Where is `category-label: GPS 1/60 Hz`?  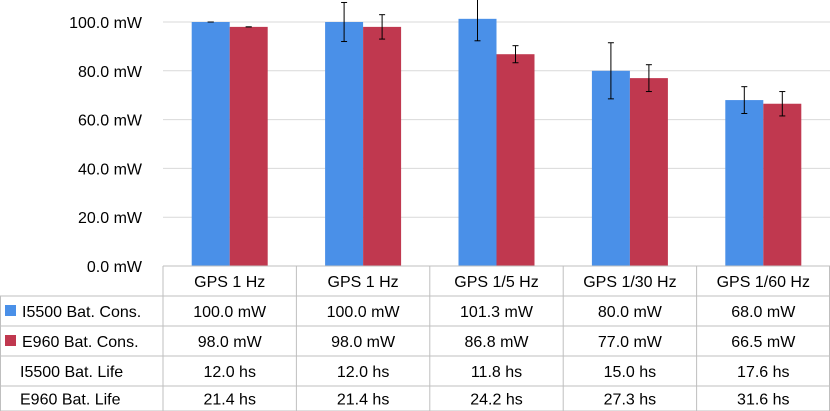
category-label: GPS 1/60 Hz is located at coordinates (763, 282).